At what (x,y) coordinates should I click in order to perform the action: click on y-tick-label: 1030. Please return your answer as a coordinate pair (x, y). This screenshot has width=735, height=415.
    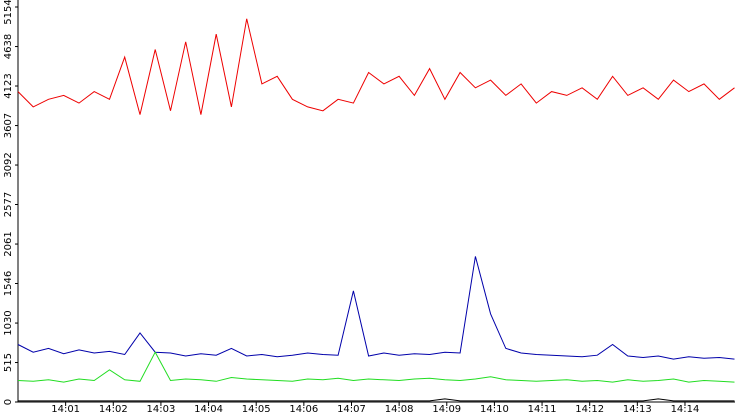
    Looking at the image, I should click on (8, 322).